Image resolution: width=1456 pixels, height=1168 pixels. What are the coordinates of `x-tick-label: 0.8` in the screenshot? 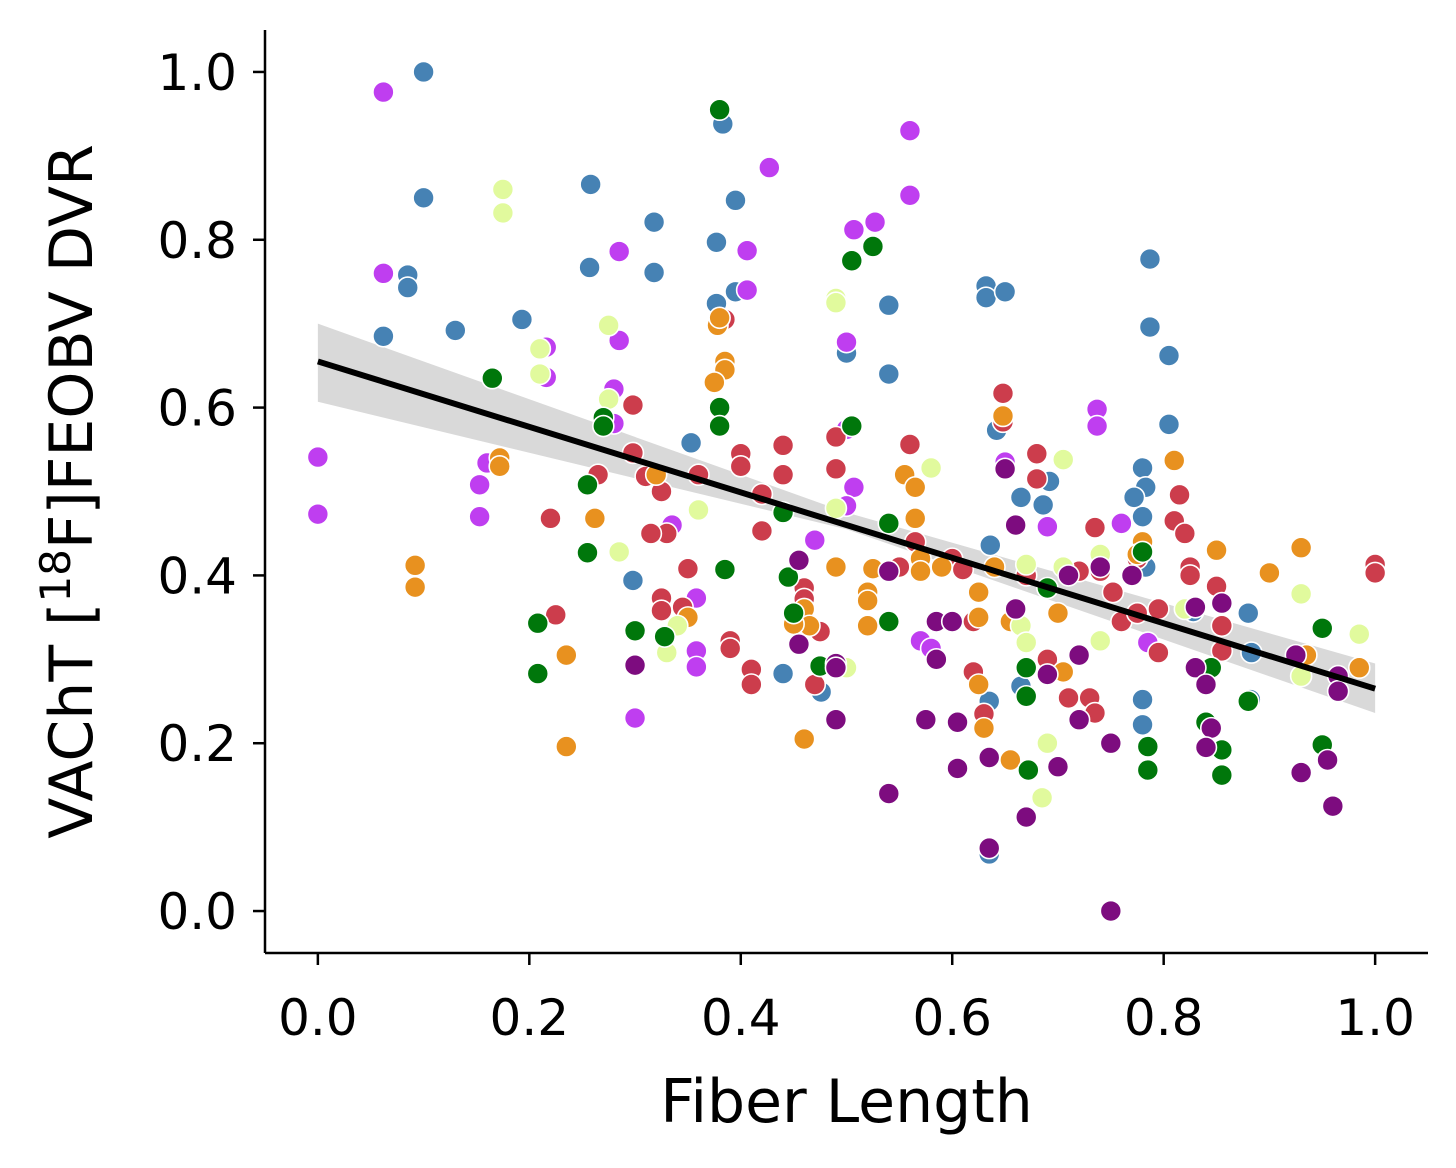 It's located at (1164, 1018).